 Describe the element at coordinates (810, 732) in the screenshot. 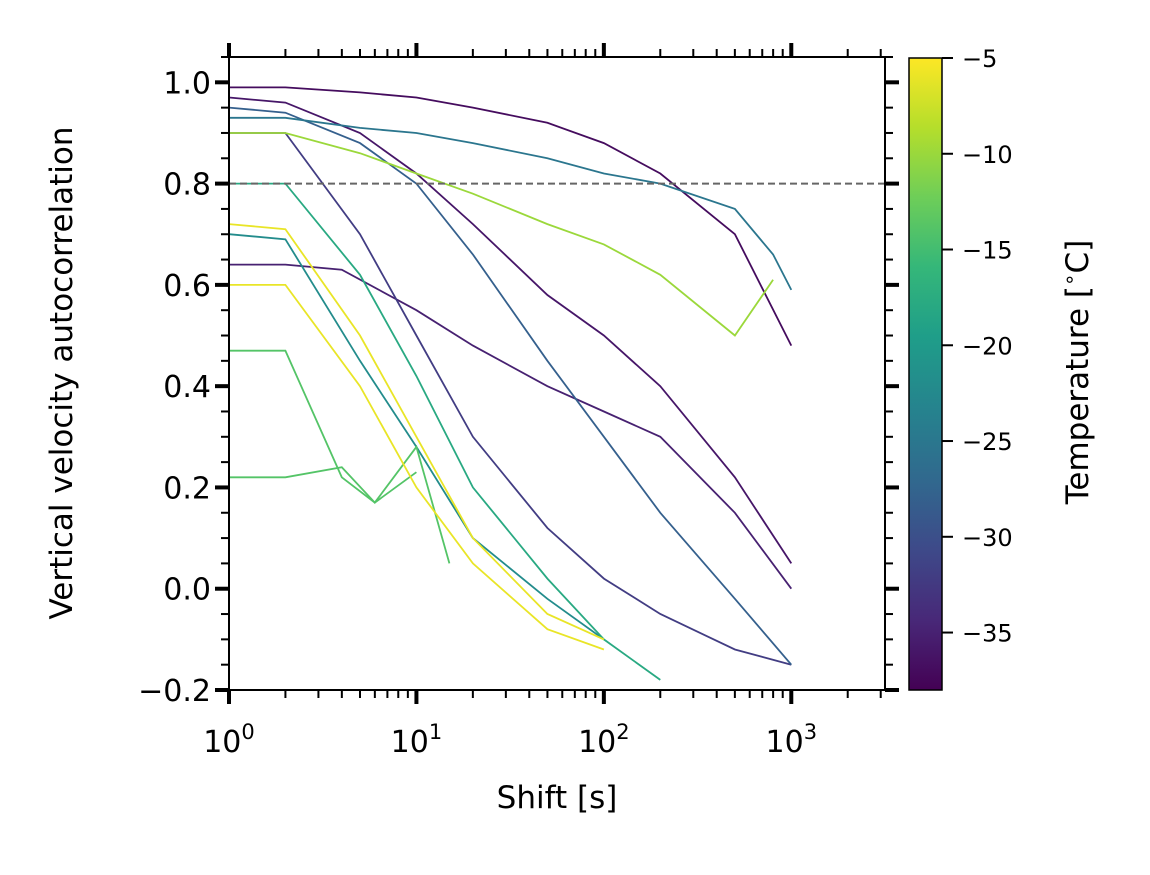

I see `x-tick-exp: 3` at that location.